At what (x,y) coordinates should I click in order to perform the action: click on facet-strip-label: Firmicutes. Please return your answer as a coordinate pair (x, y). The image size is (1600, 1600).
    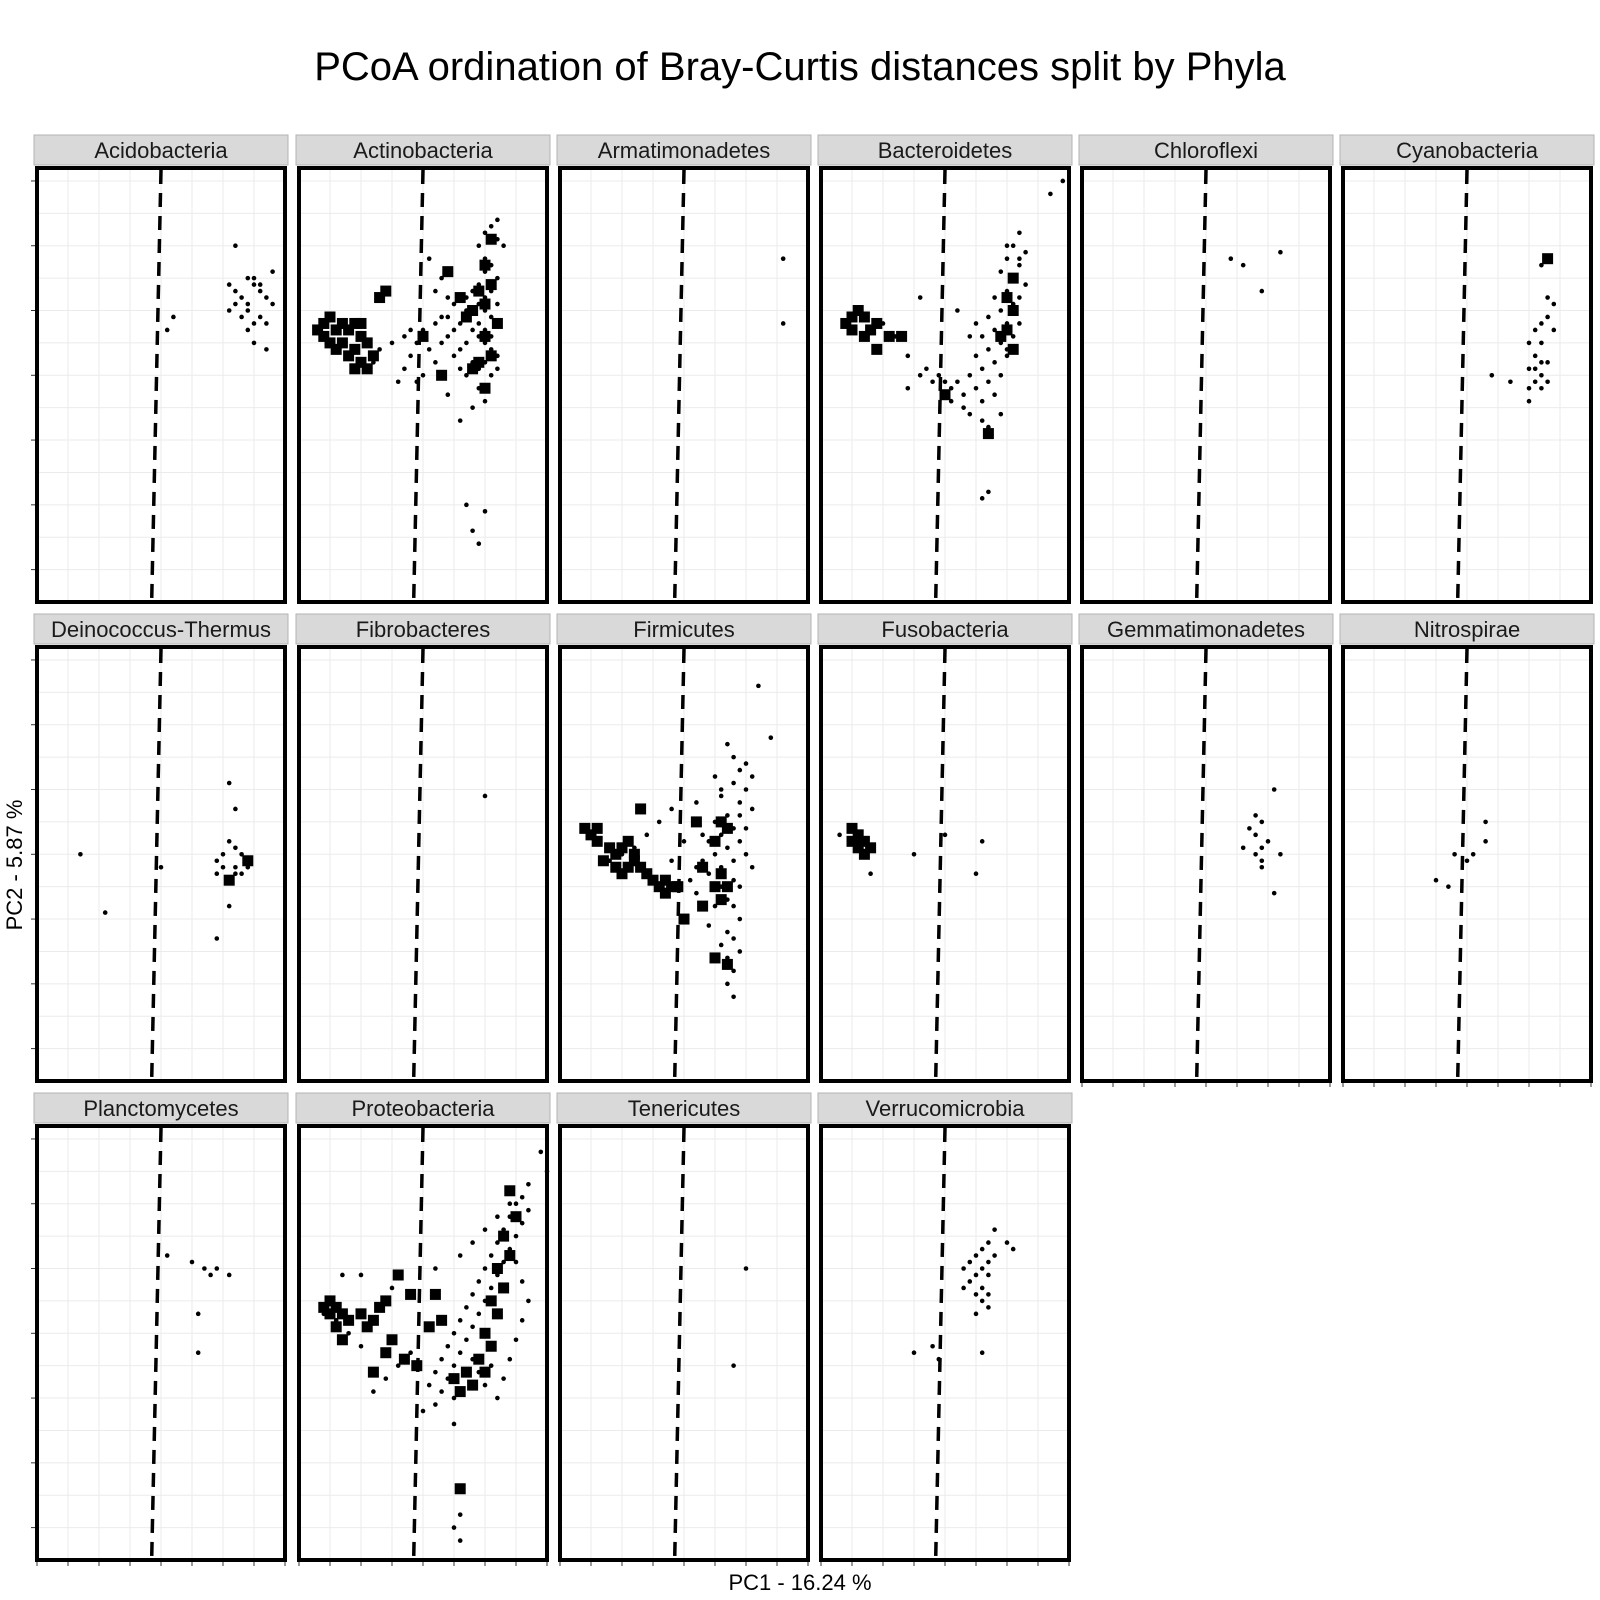
    Looking at the image, I should click on (683, 629).